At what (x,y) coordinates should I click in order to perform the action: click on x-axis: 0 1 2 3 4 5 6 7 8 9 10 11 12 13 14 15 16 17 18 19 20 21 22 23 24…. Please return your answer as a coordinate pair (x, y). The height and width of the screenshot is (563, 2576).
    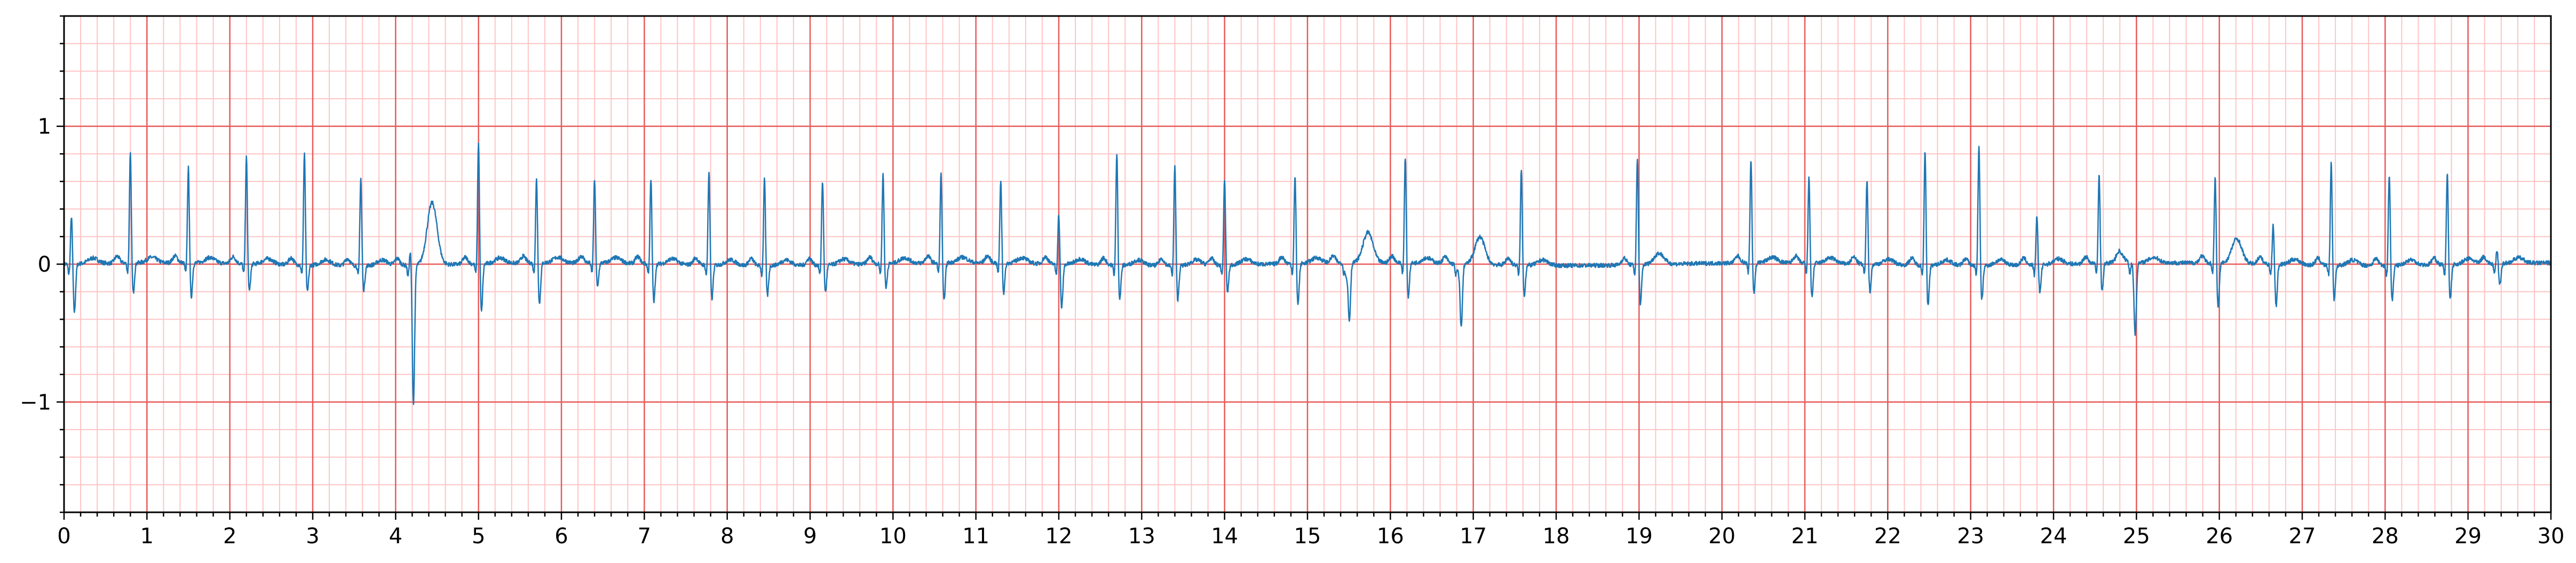
    Looking at the image, I should click on (1310, 530).